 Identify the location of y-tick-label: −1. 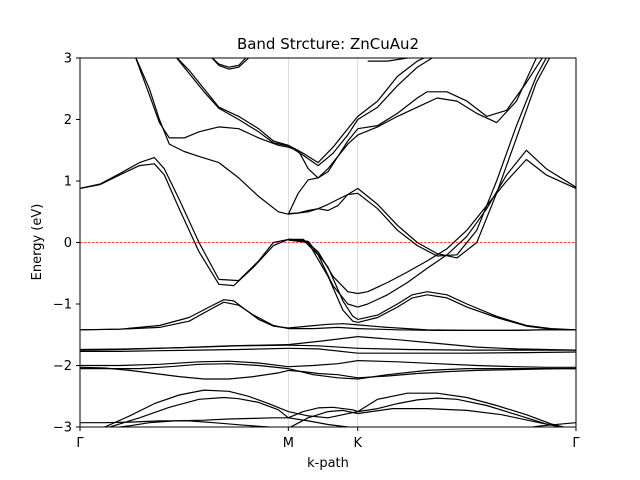
(62, 305).